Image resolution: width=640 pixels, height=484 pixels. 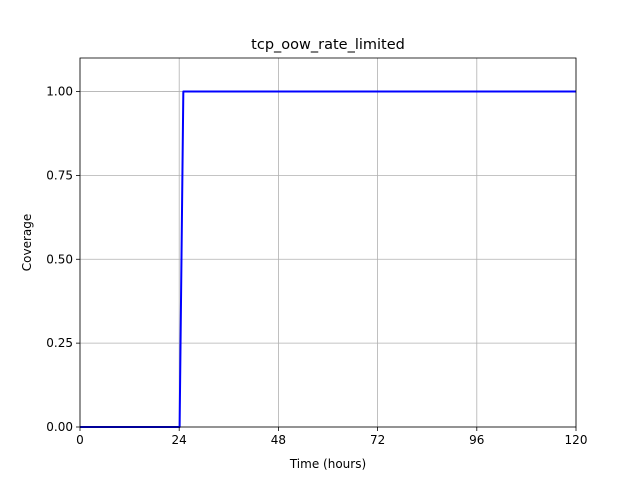 What do you see at coordinates (179, 440) in the screenshot?
I see `x-tick-label: 24` at bounding box center [179, 440].